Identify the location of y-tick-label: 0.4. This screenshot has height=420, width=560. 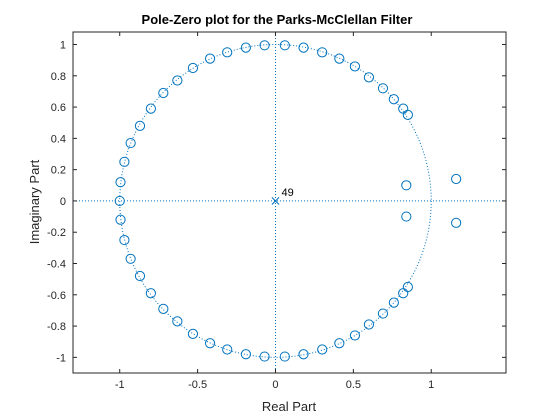
(58, 139).